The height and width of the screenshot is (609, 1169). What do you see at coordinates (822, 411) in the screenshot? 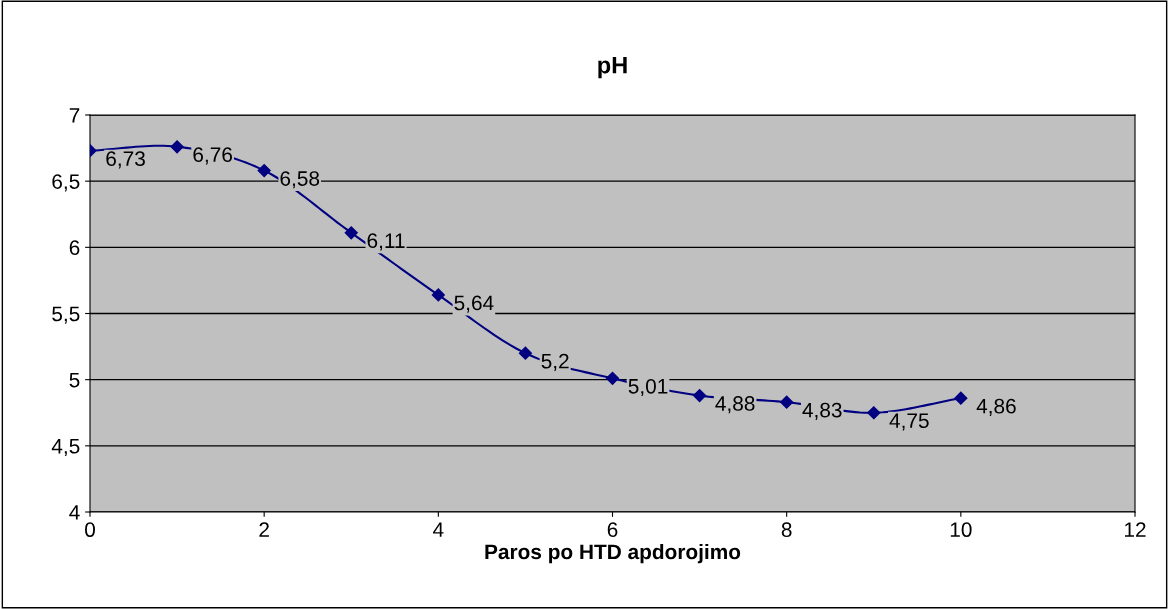
I see `data-label: 4,83` at bounding box center [822, 411].